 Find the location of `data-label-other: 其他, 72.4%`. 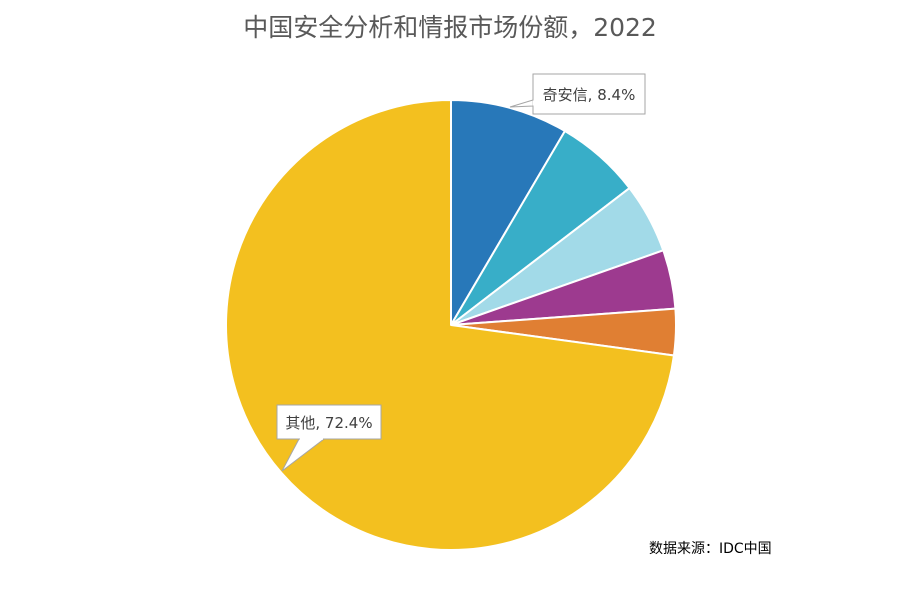

data-label-other: 其他, 72.4% is located at coordinates (328, 423).